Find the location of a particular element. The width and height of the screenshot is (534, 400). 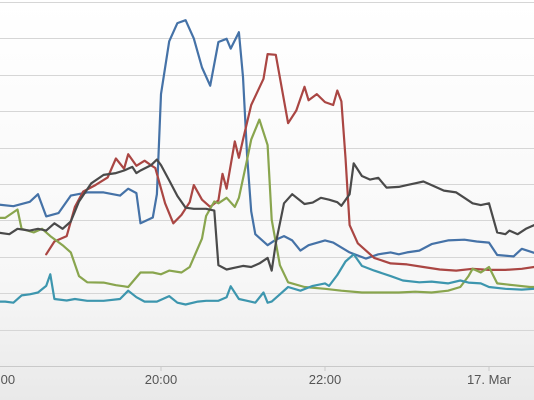

x-tick-label: :00 is located at coordinates (7, 379).